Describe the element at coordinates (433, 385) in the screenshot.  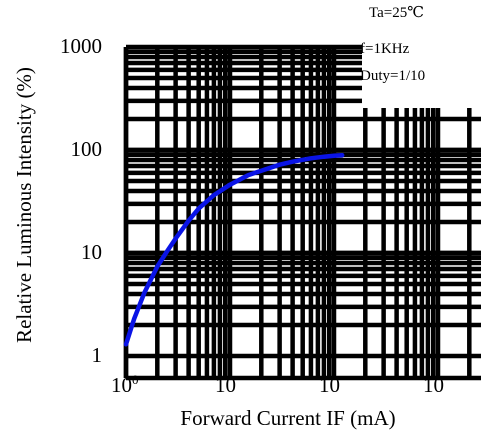
I see `x-tick-label-3: 10` at that location.